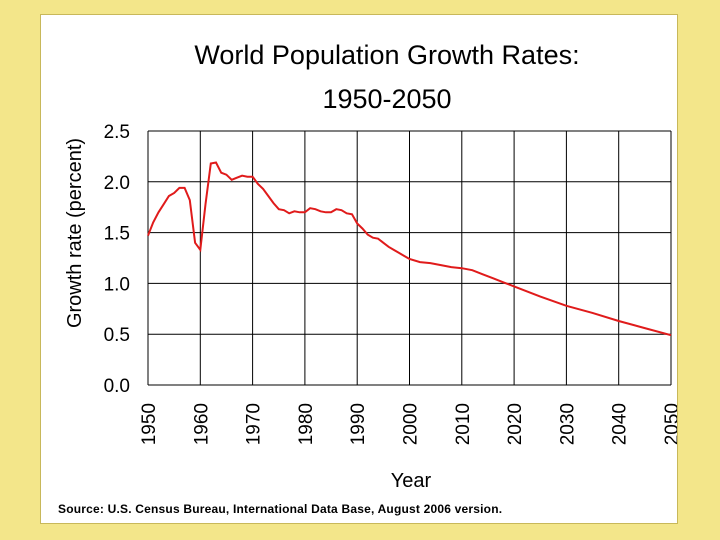 Image resolution: width=720 pixels, height=540 pixels. Describe the element at coordinates (306, 424) in the screenshot. I see `x-tick-label: 1980` at that location.